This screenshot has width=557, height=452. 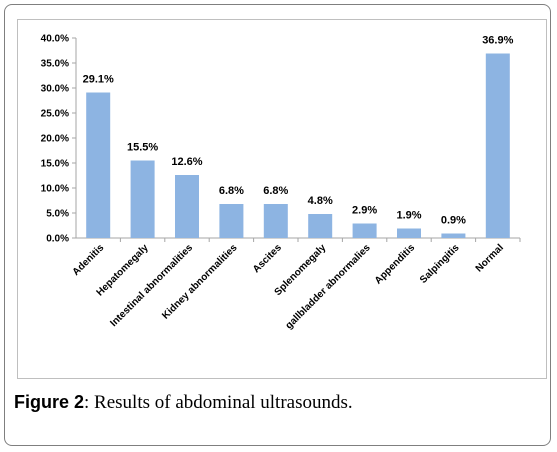 What do you see at coordinates (320, 201) in the screenshot?
I see `data-label: 4.8%` at bounding box center [320, 201].